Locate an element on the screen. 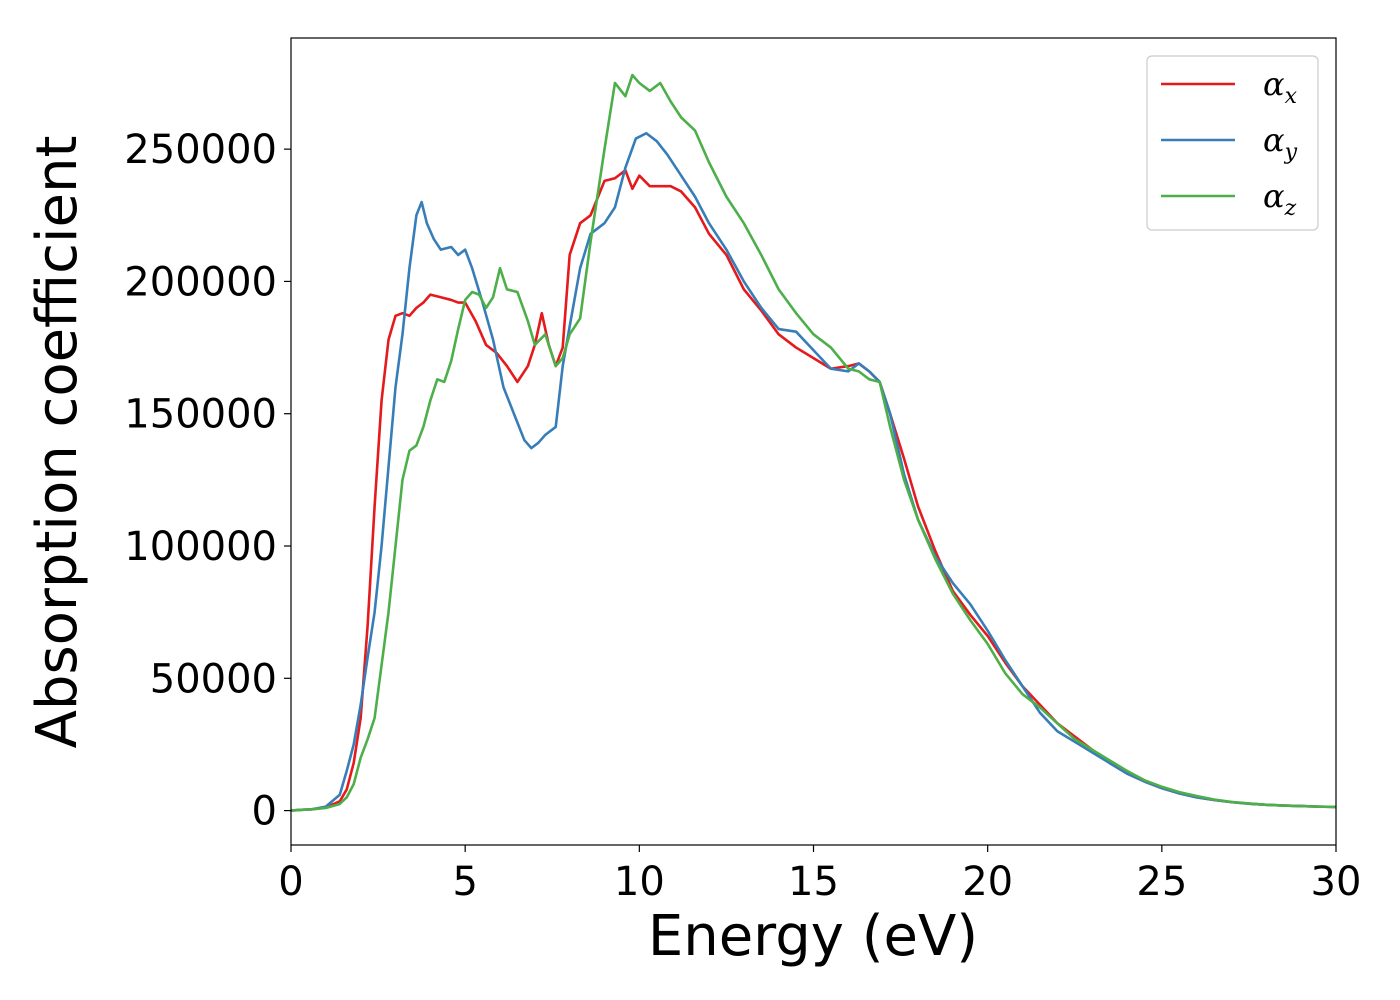  x-tick-label: 25 is located at coordinates (1161, 882).